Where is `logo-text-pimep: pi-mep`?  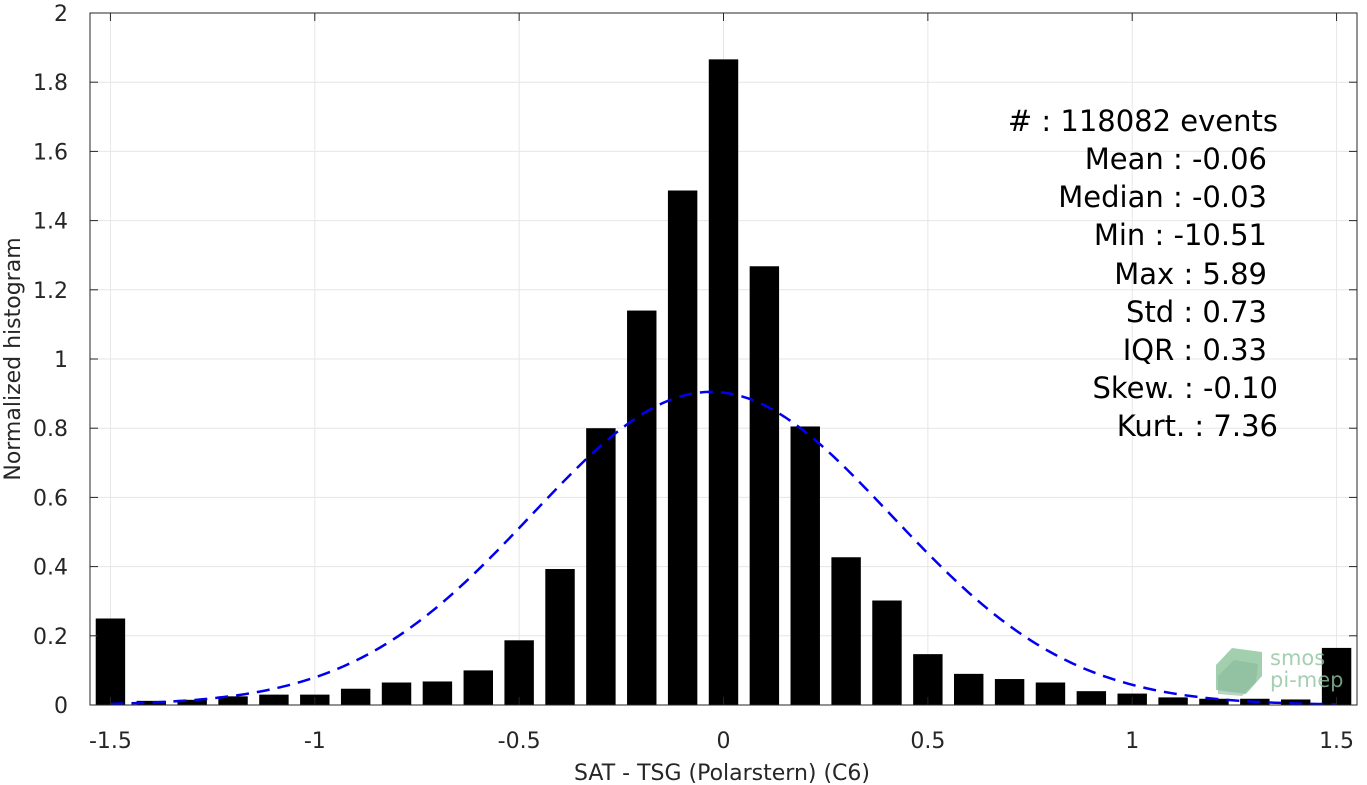
logo-text-pimep: pi-mep is located at coordinates (1306, 680).